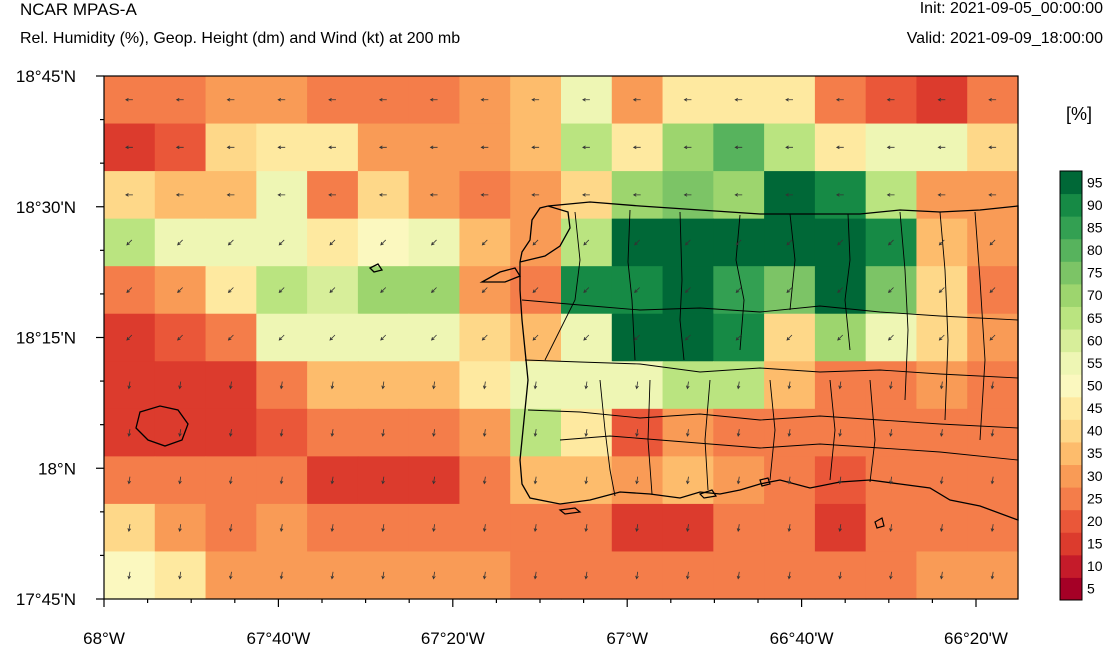 Image resolution: width=1107 pixels, height=647 pixels. What do you see at coordinates (1079, 114) in the screenshot?
I see `colorbar-units-label: [%]` at bounding box center [1079, 114].